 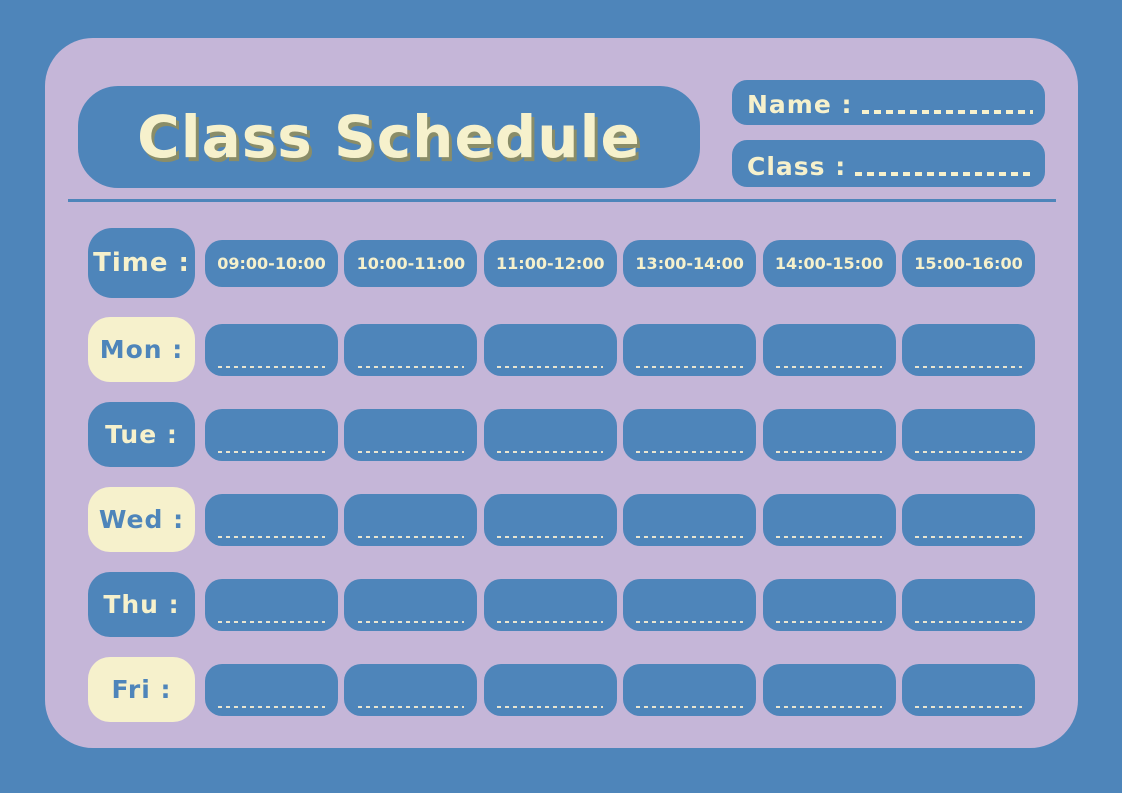 I want to click on day-row-wed: Wed :, so click(x=561, y=519).